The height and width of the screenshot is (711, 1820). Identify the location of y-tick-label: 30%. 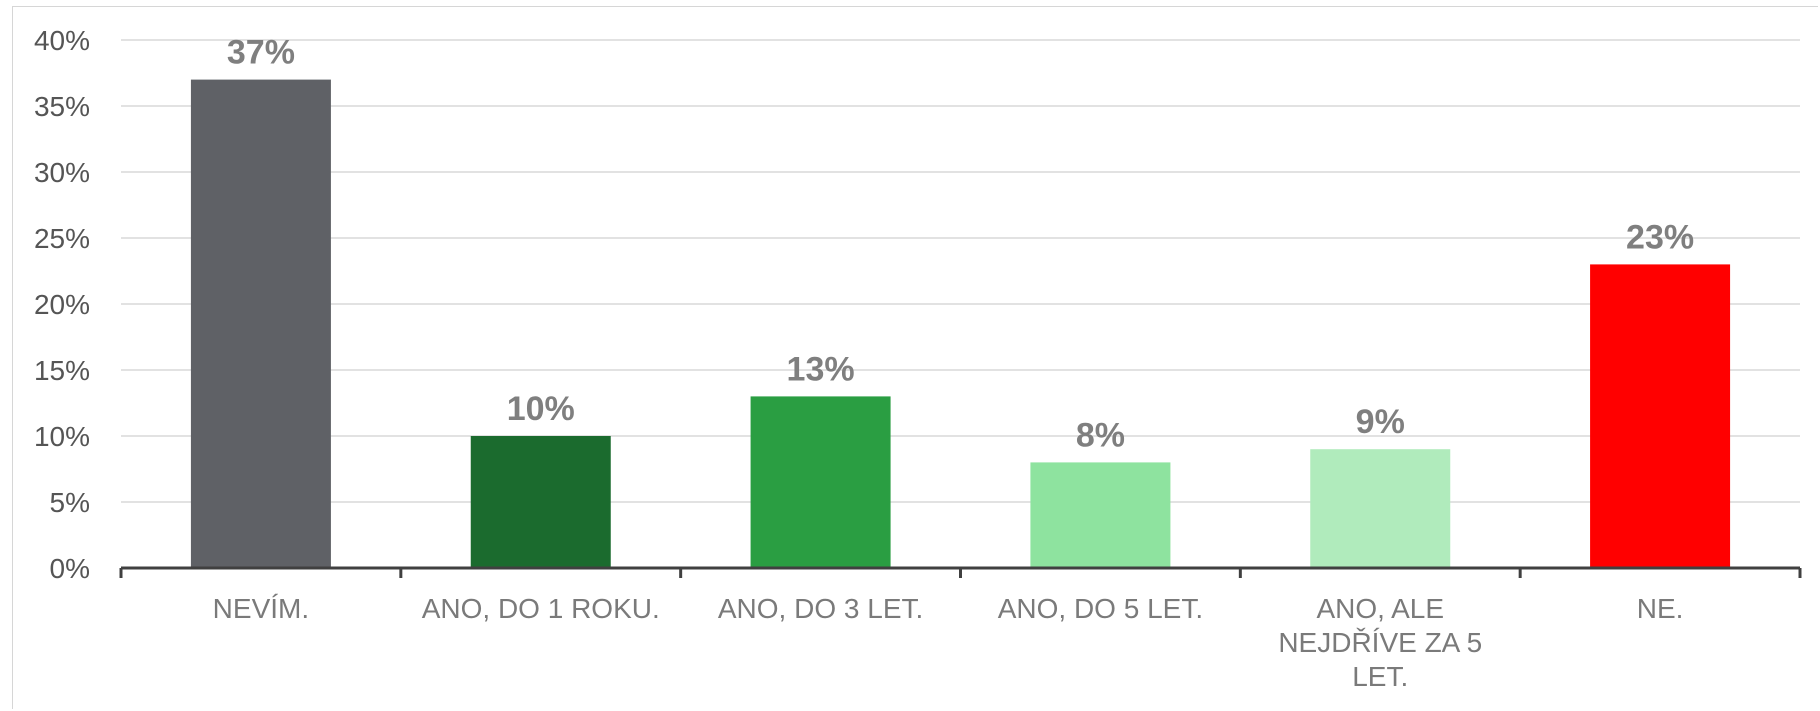
(62, 172).